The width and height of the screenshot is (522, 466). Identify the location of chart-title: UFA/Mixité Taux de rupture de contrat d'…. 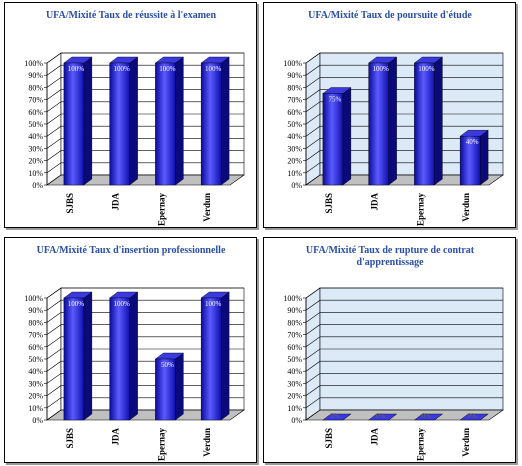
(390, 256).